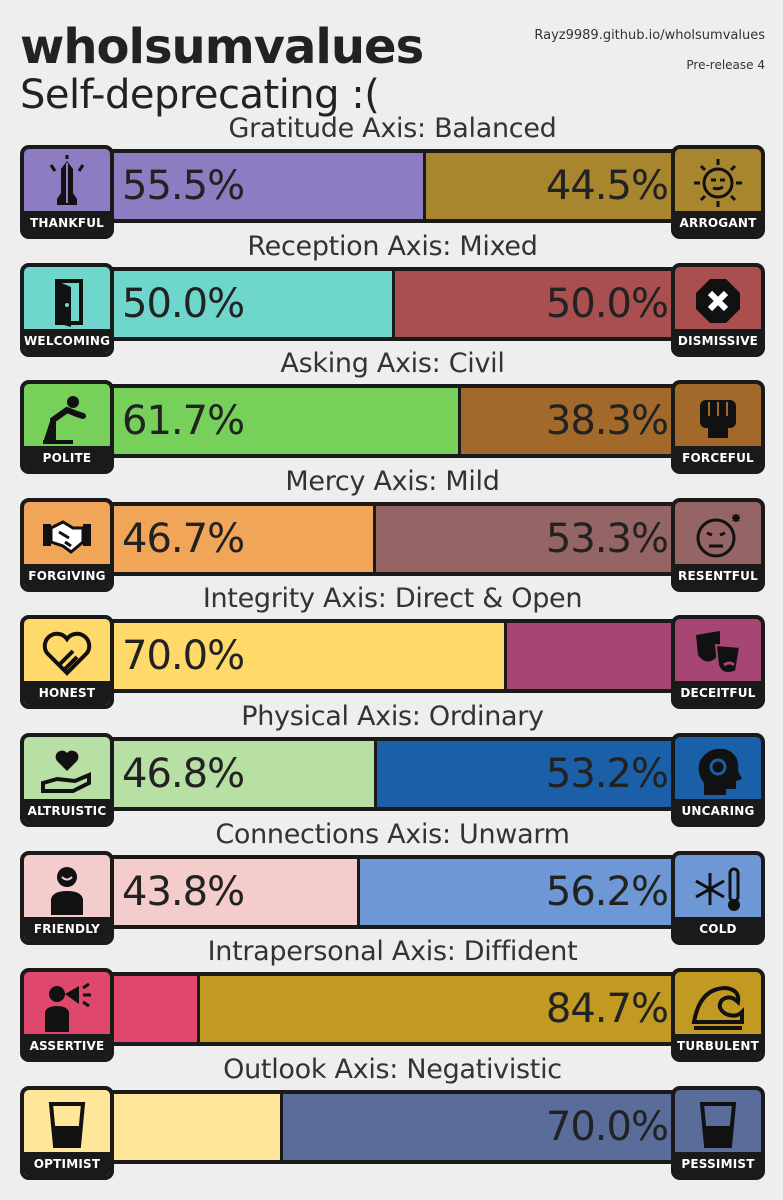 The image size is (783, 1200). Describe the element at coordinates (591, 656) in the screenshot. I see `right-segment` at that location.